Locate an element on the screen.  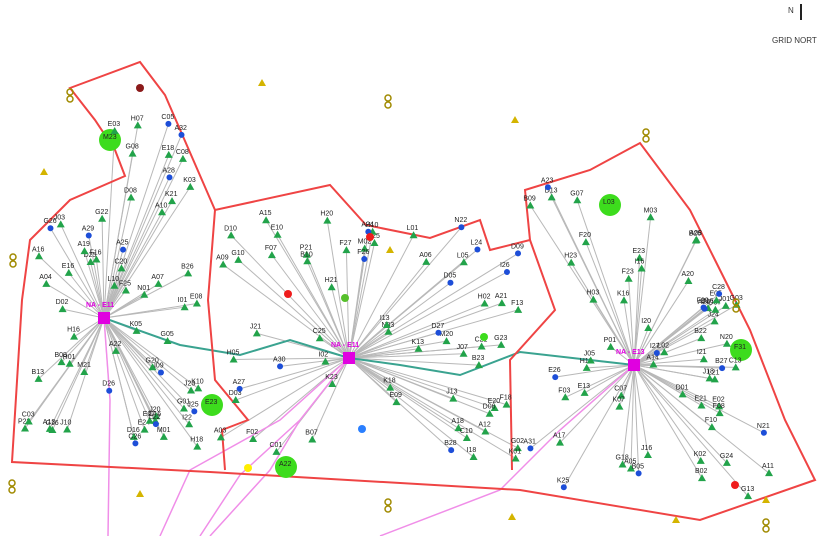
node-E03-label: E03 is located at coordinates (114, 124).